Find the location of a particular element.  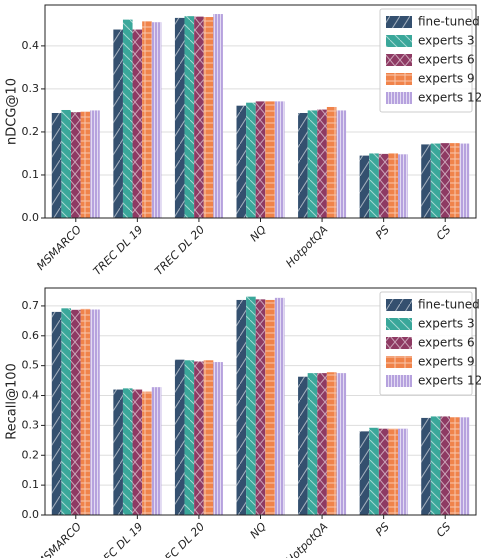

y-tick-label: 0.0 is located at coordinates (31, 514).